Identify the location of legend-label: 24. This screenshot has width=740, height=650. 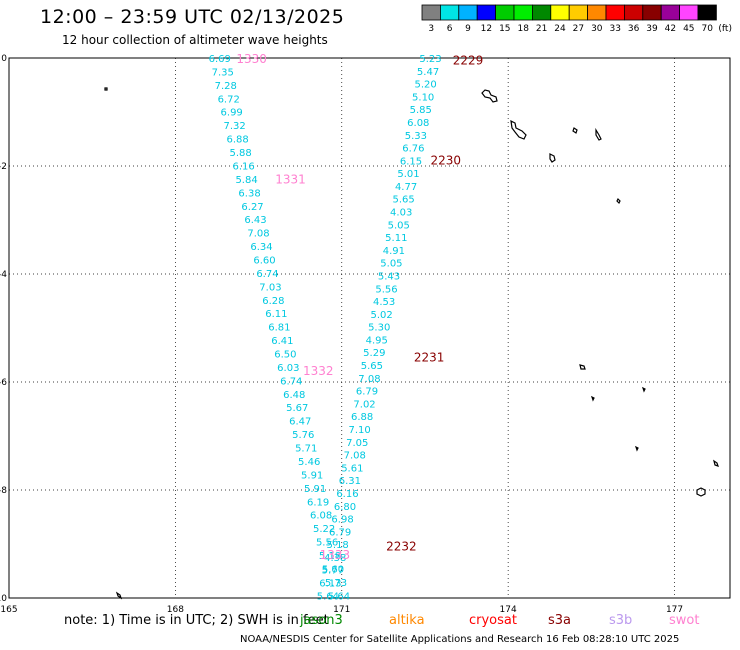
(560, 29).